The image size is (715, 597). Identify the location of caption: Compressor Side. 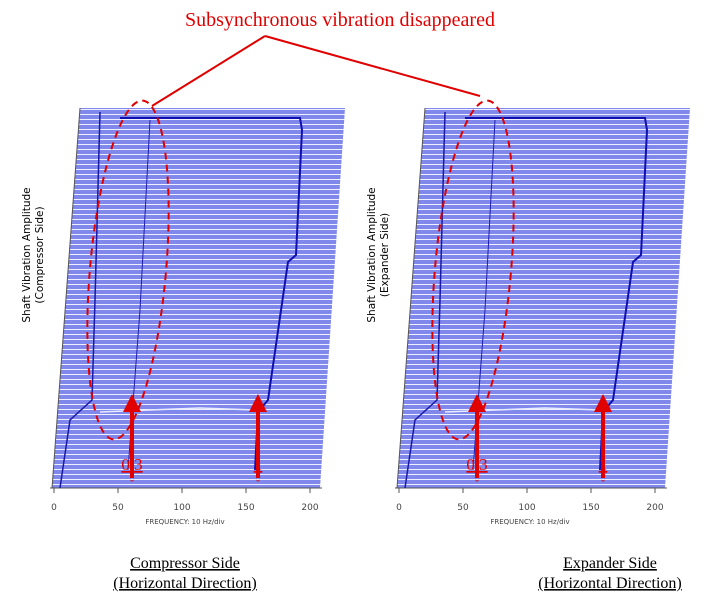
(185, 563).